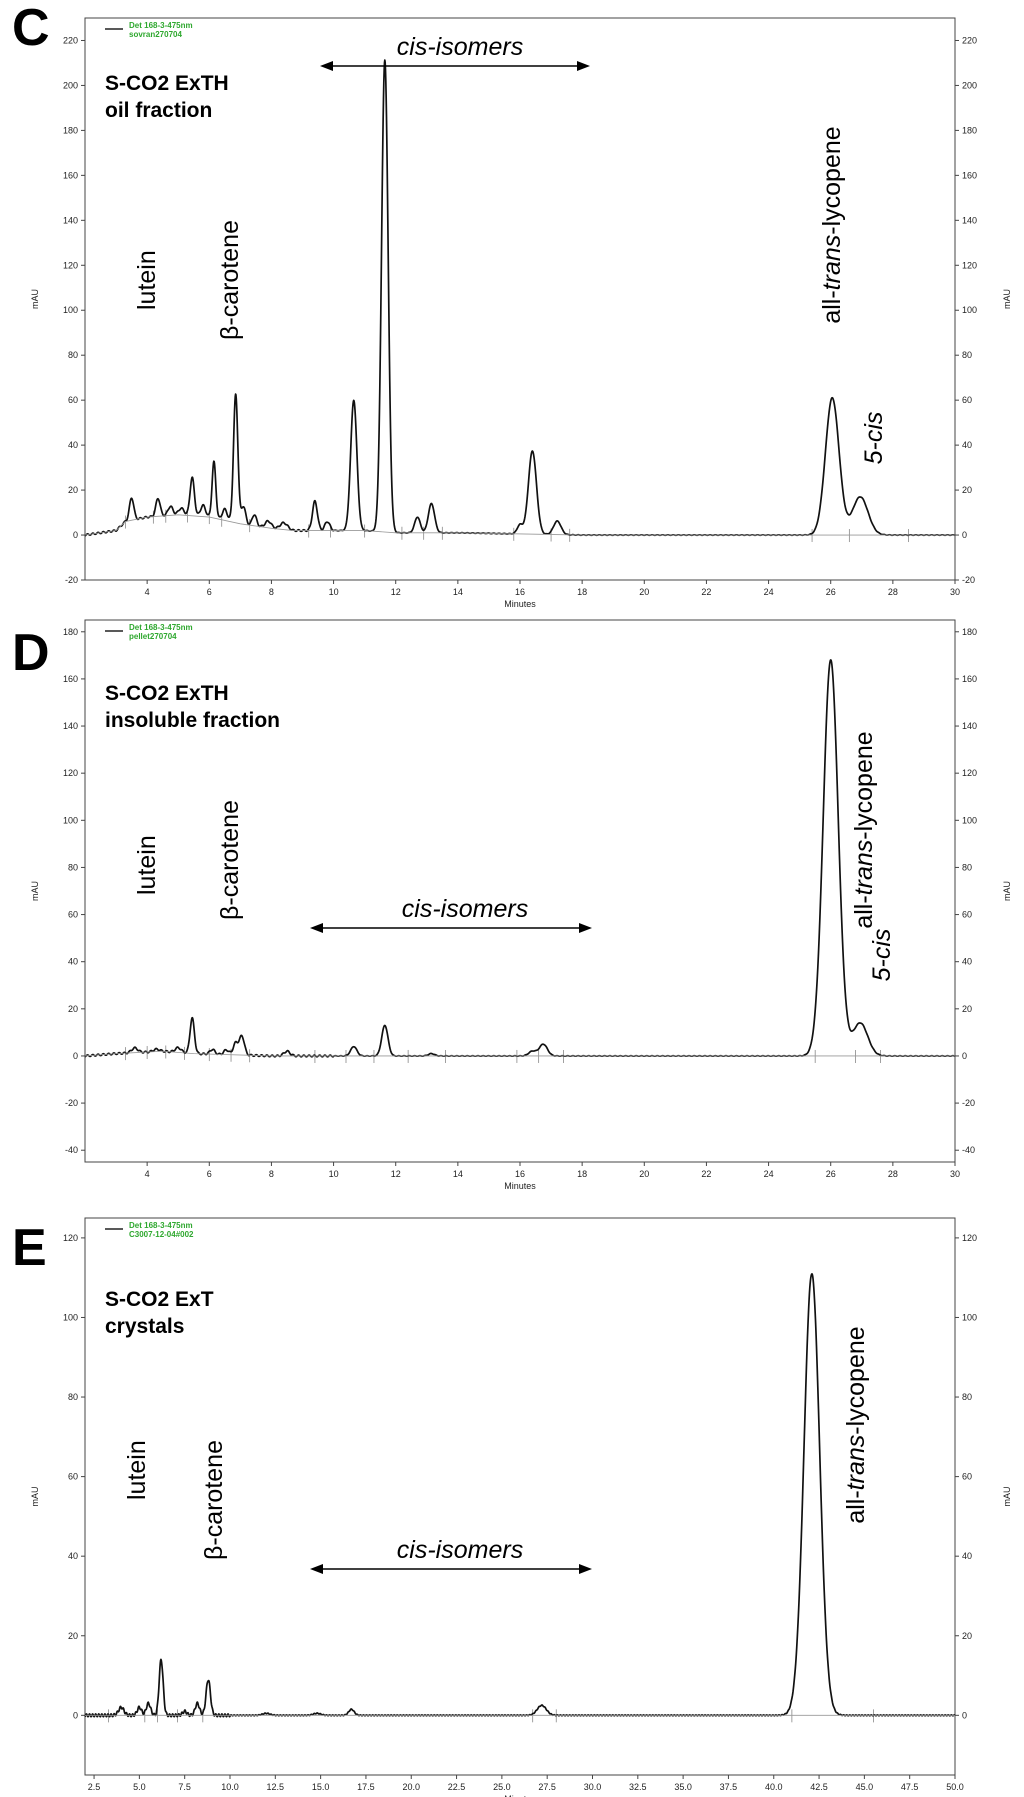 The width and height of the screenshot is (1024, 1797). Describe the element at coordinates (968, 1150) in the screenshot. I see `y-tick-label-right: -40` at that location.